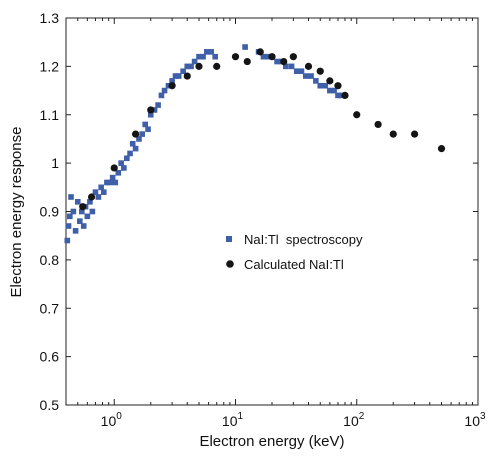 The height and width of the screenshot is (457, 502). Describe the element at coordinates (294, 264) in the screenshot. I see `legend-label-calculated: Calculated NaI:Tl` at that location.